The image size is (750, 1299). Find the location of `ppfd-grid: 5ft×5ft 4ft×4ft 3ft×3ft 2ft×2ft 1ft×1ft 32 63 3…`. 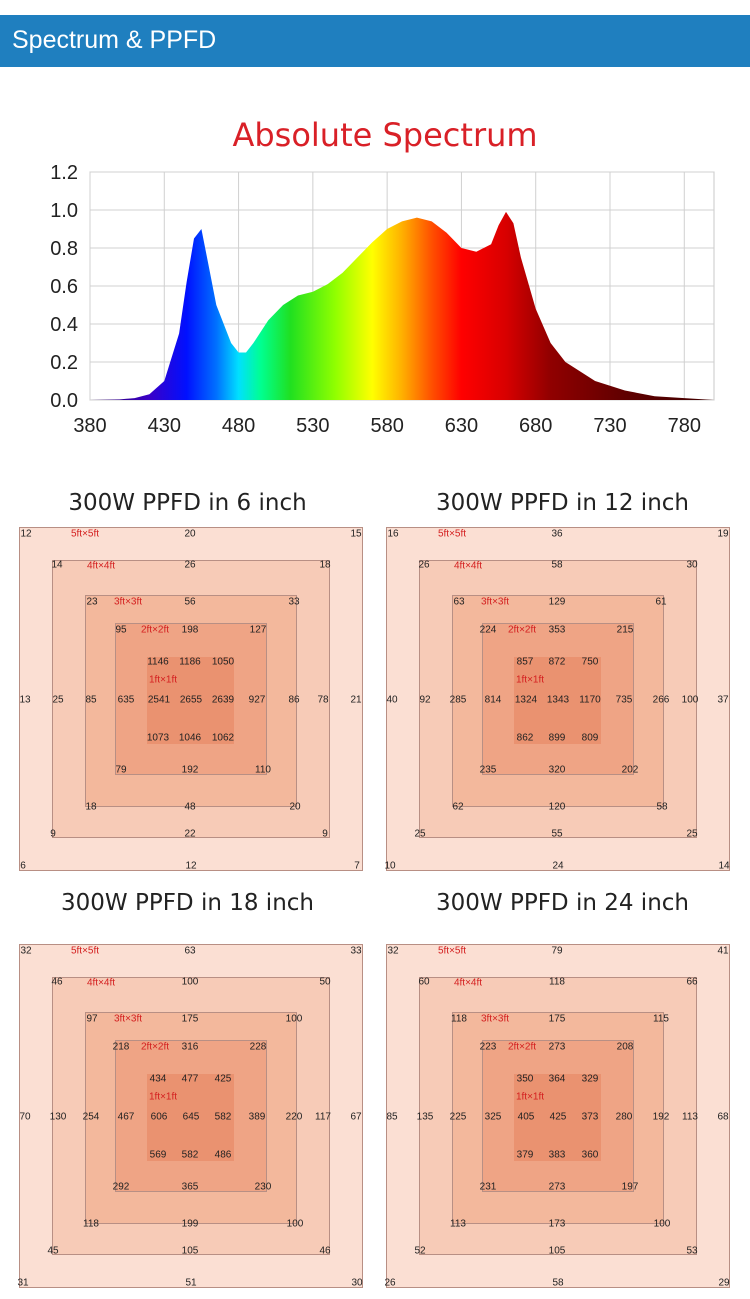

ppfd-grid: 5ft×5ft 4ft×4ft 3ft×3ft 2ft×2ft 1ft×1ft 32 63 3… is located at coordinates (190, 1116).